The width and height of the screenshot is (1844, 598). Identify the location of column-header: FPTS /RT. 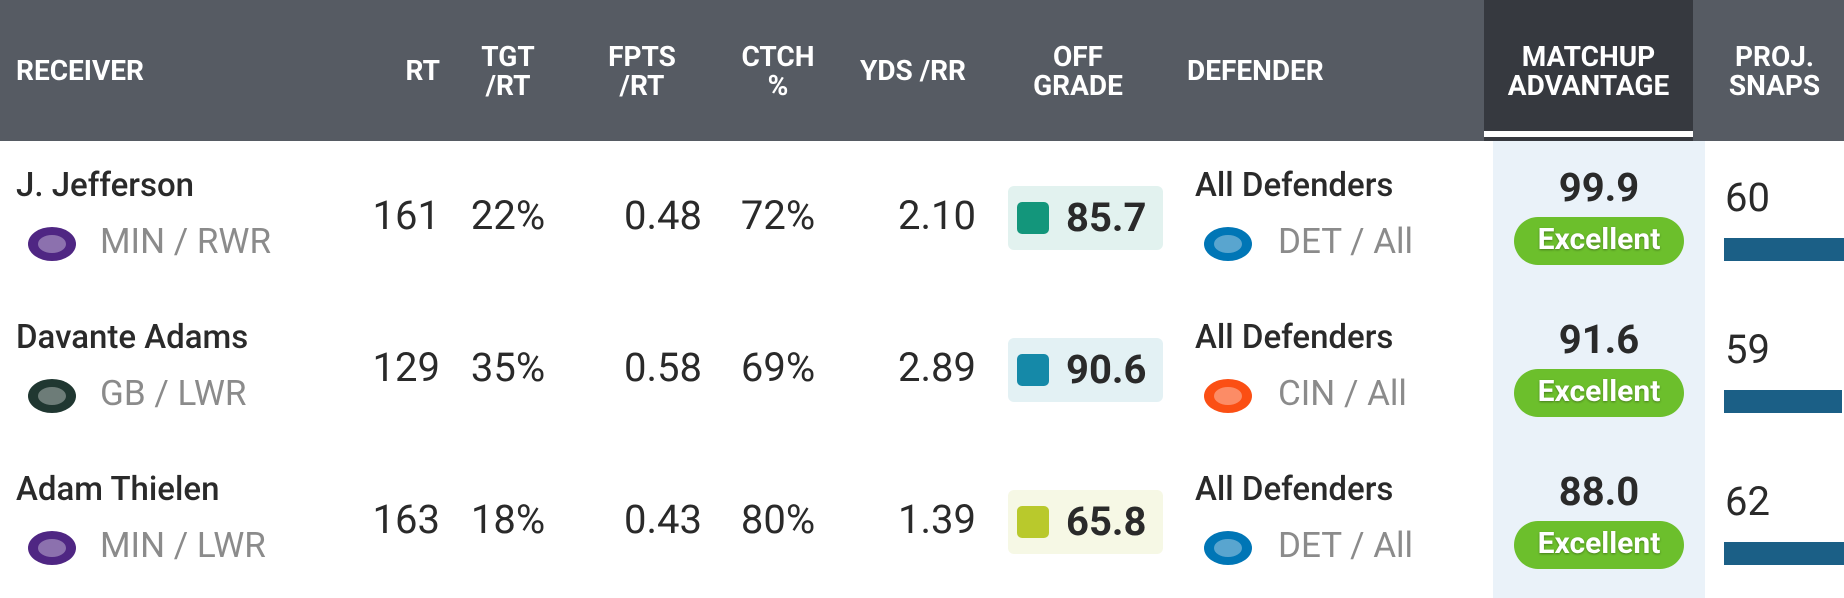
(642, 70).